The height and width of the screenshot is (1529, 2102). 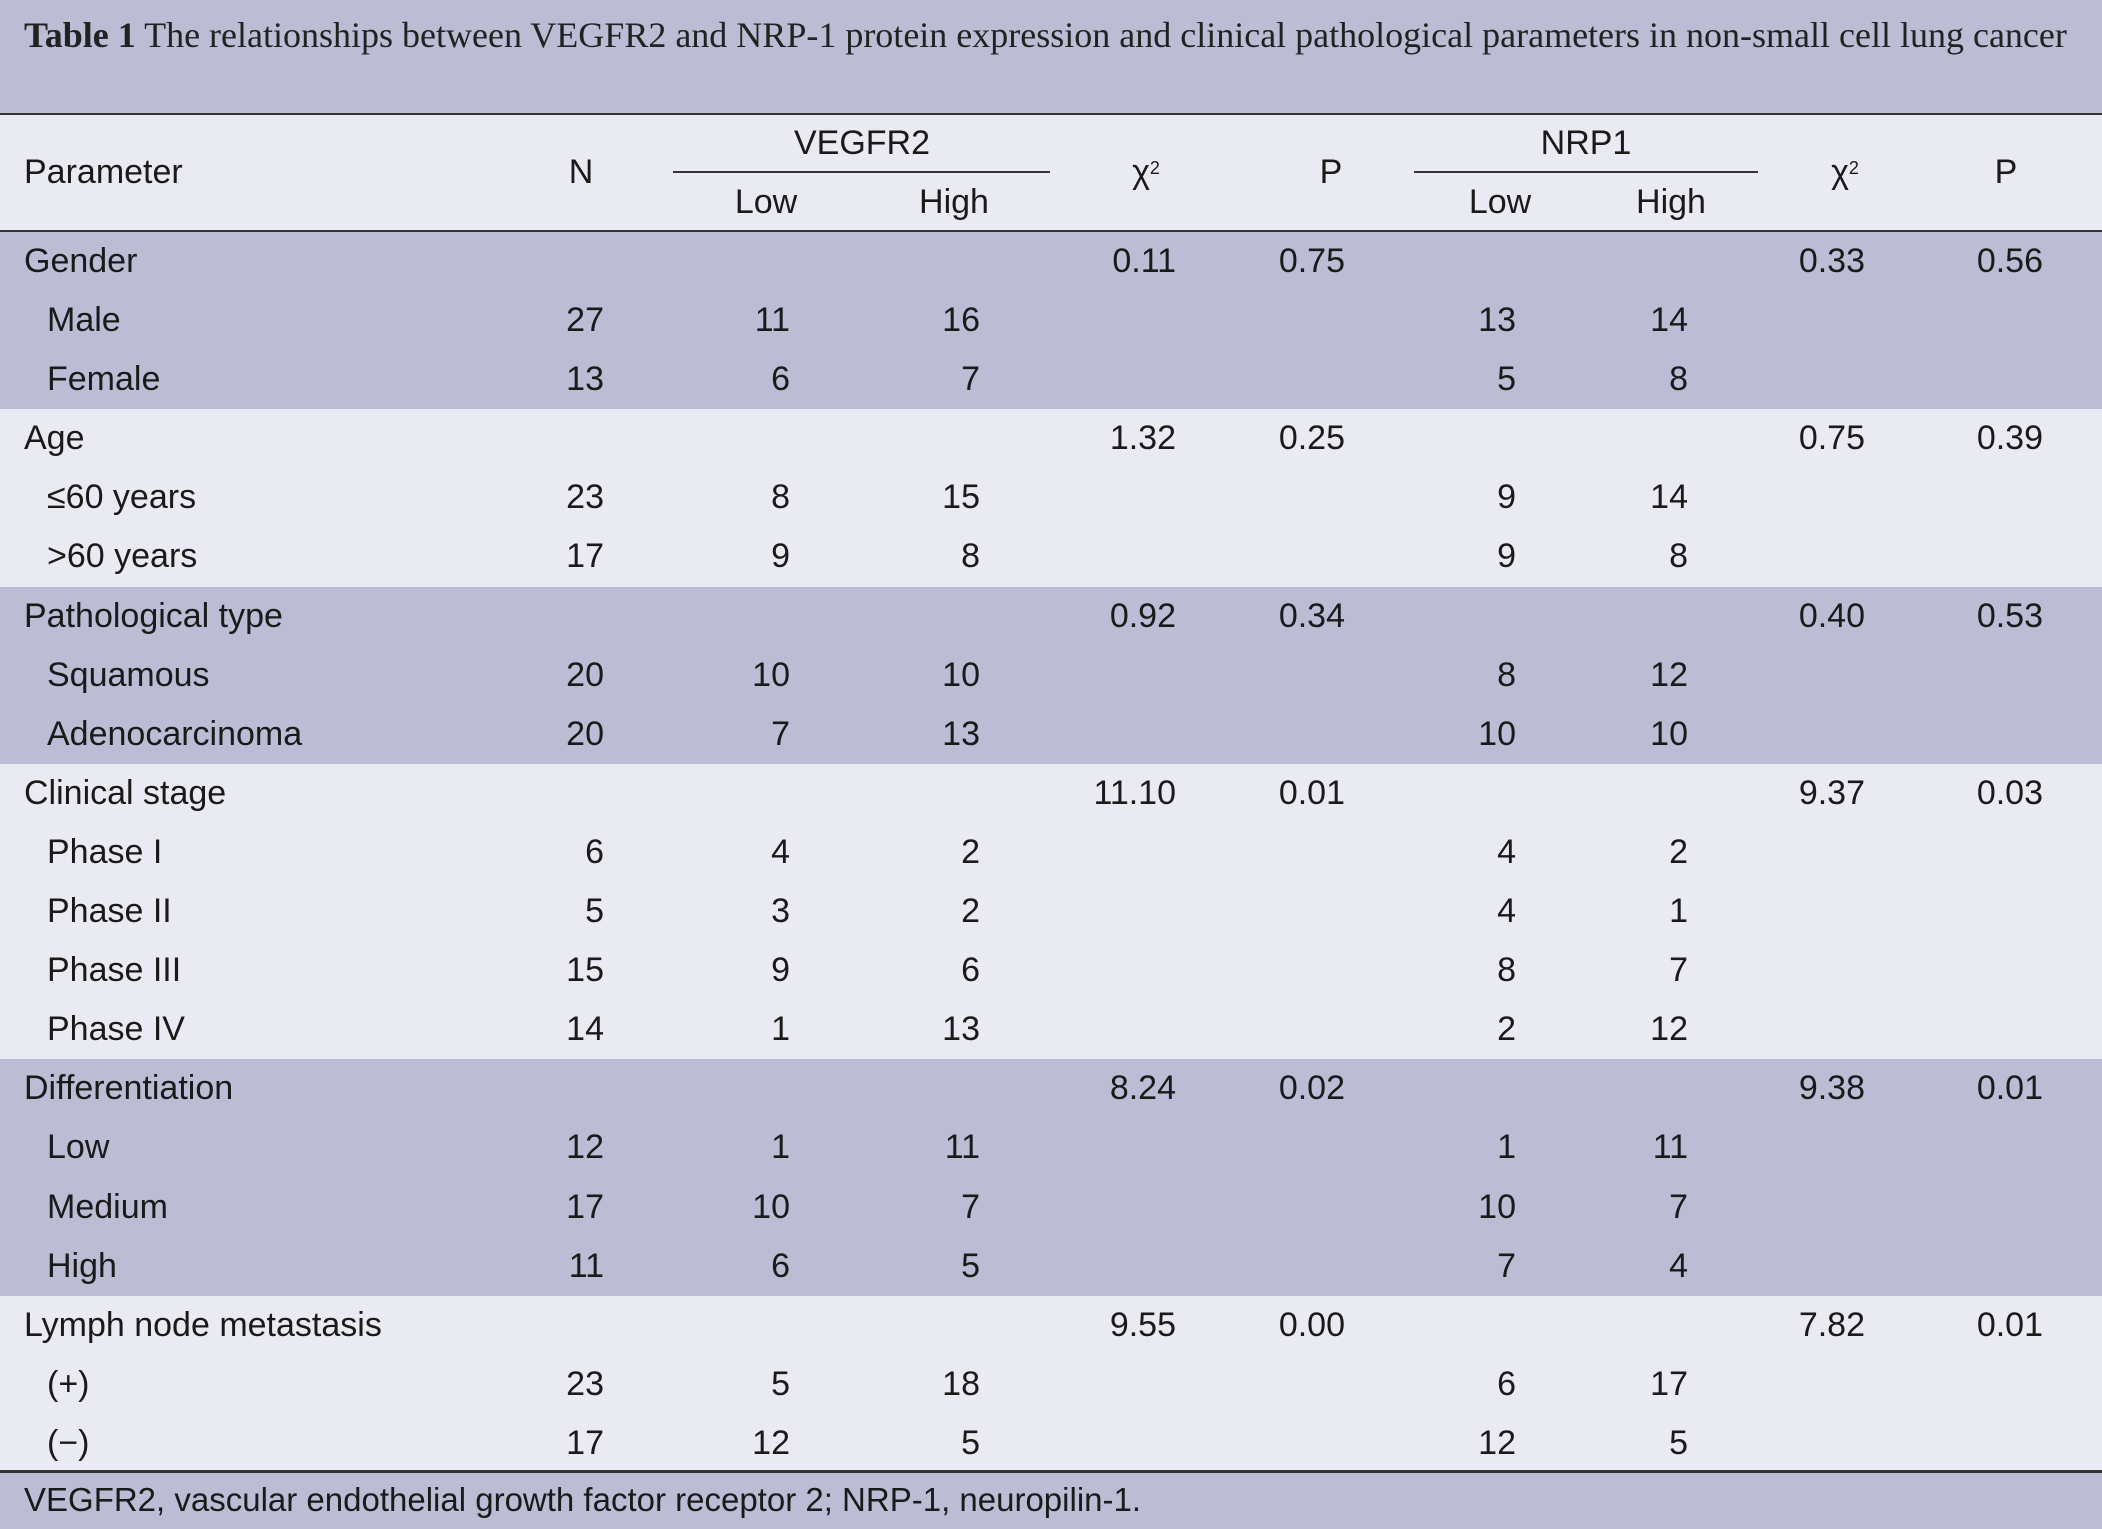 I want to click on header-n: N, so click(x=581, y=172).